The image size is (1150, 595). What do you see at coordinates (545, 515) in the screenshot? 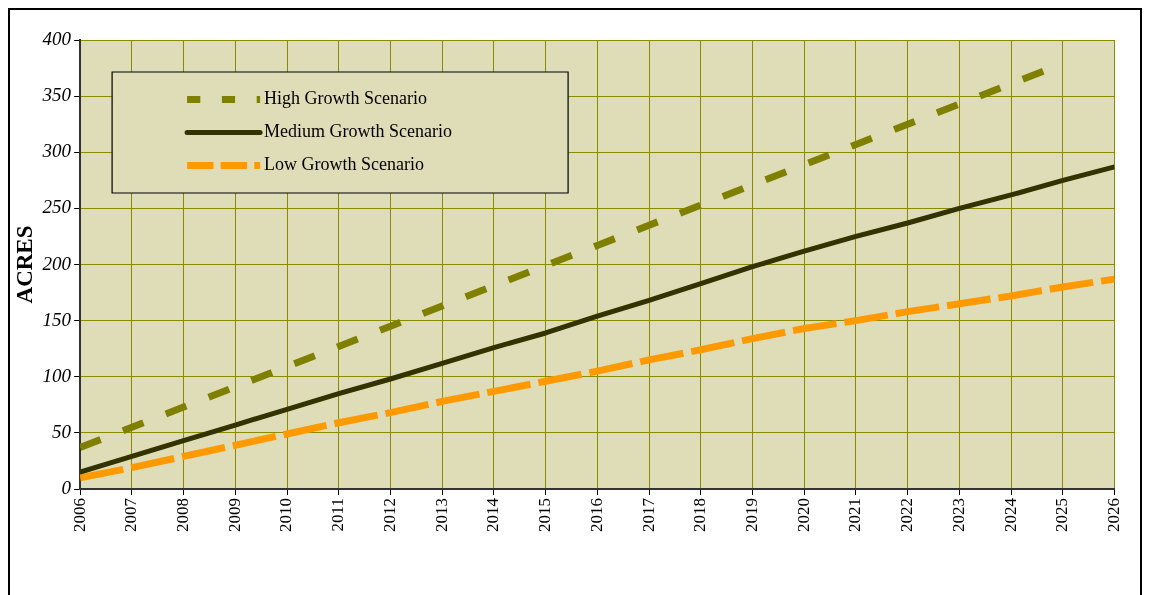
I see `x-tick-label: 2015` at bounding box center [545, 515].